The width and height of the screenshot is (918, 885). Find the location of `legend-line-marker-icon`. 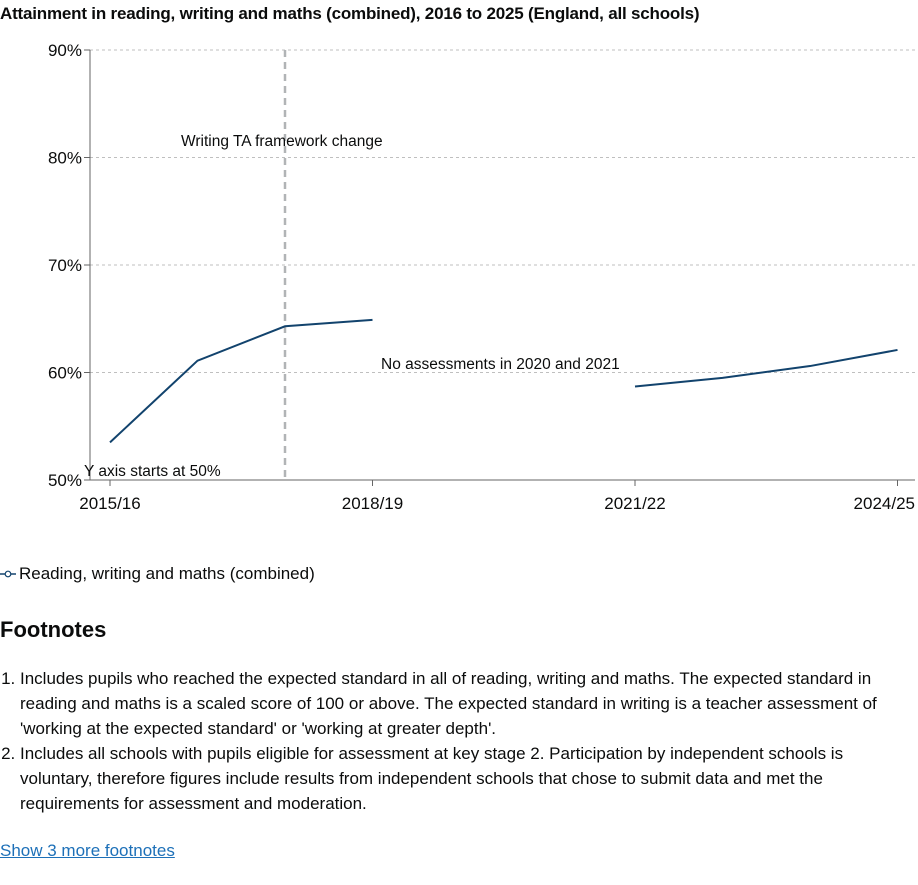

legend-line-marker-icon is located at coordinates (8, 574).